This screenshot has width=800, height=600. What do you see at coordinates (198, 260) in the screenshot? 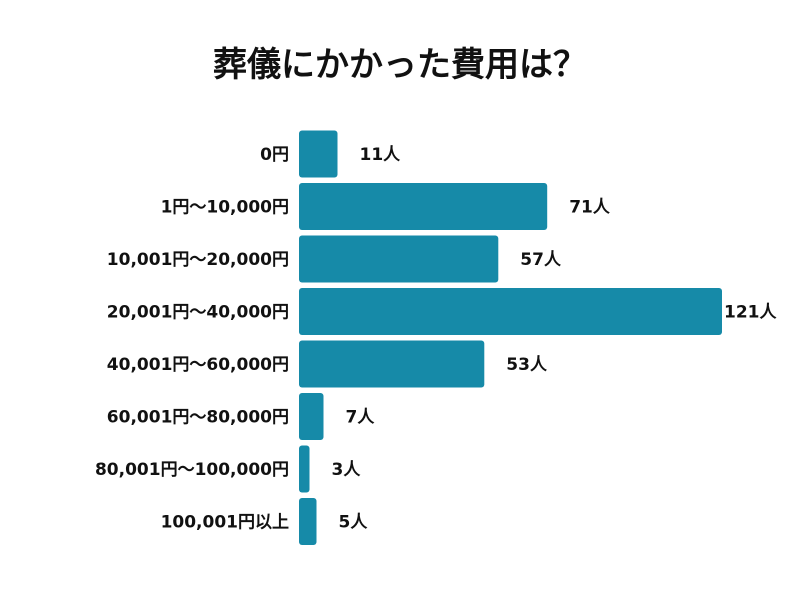
I see `category-label: 10,001円〜20,000円` at bounding box center [198, 260].